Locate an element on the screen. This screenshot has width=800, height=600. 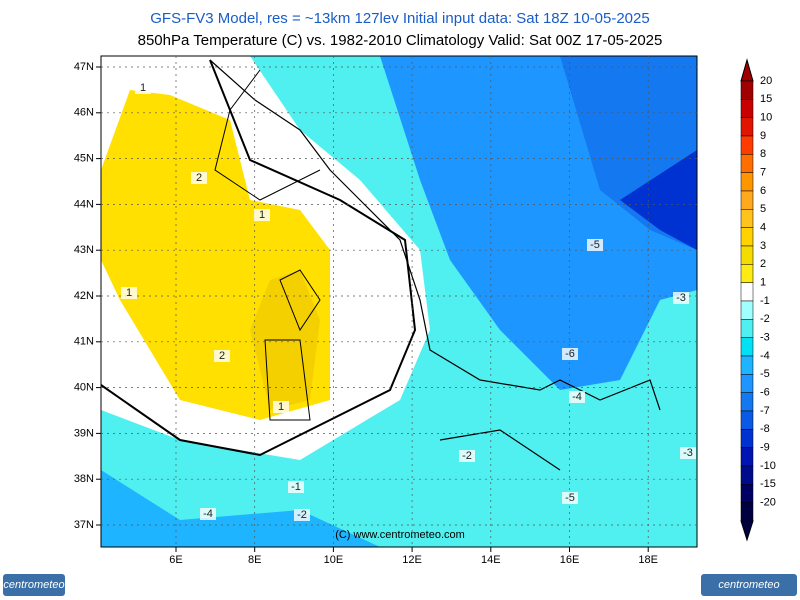
colorbar-label: 1 is located at coordinates (763, 283).